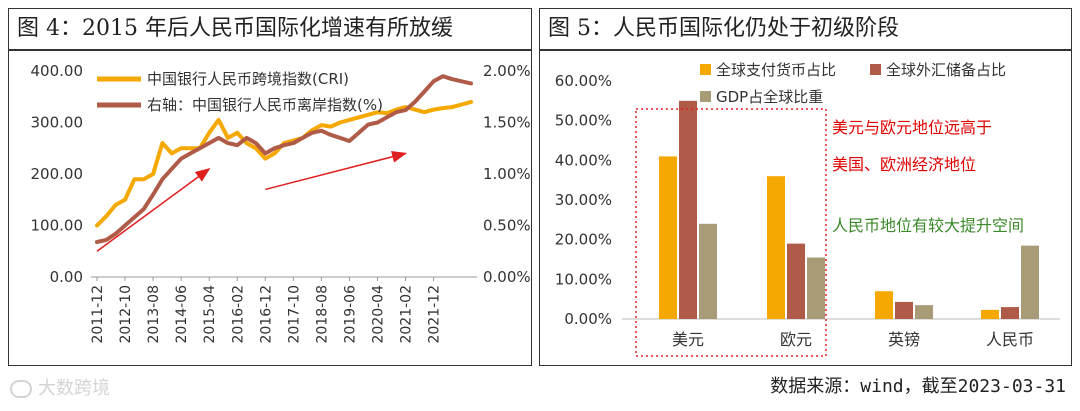  Describe the element at coordinates (294, 314) in the screenshot. I see `x-axis-tick-label: 2017-10` at that location.